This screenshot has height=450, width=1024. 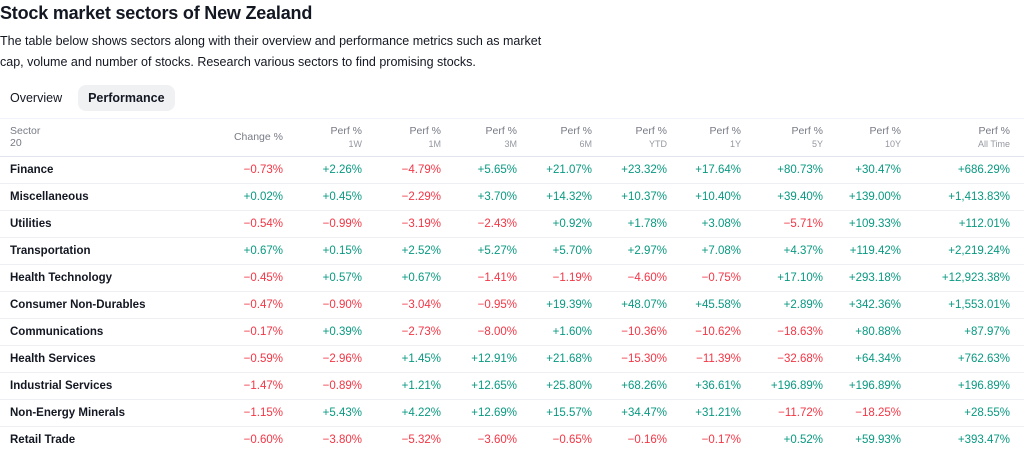 I want to click on perf-cell-perf-6m: +19.39%, so click(x=554, y=305).